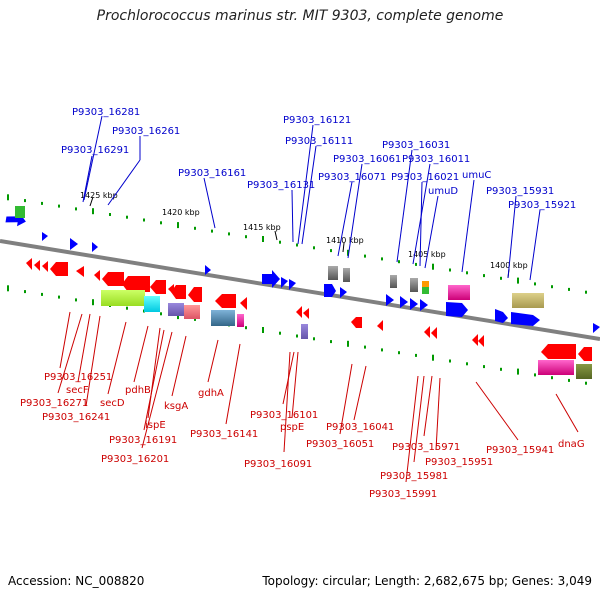 This screenshot has width=600, height=600. Describe the element at coordinates (317, 120) in the screenshot. I see `gene-label: P9303_16121` at that location.